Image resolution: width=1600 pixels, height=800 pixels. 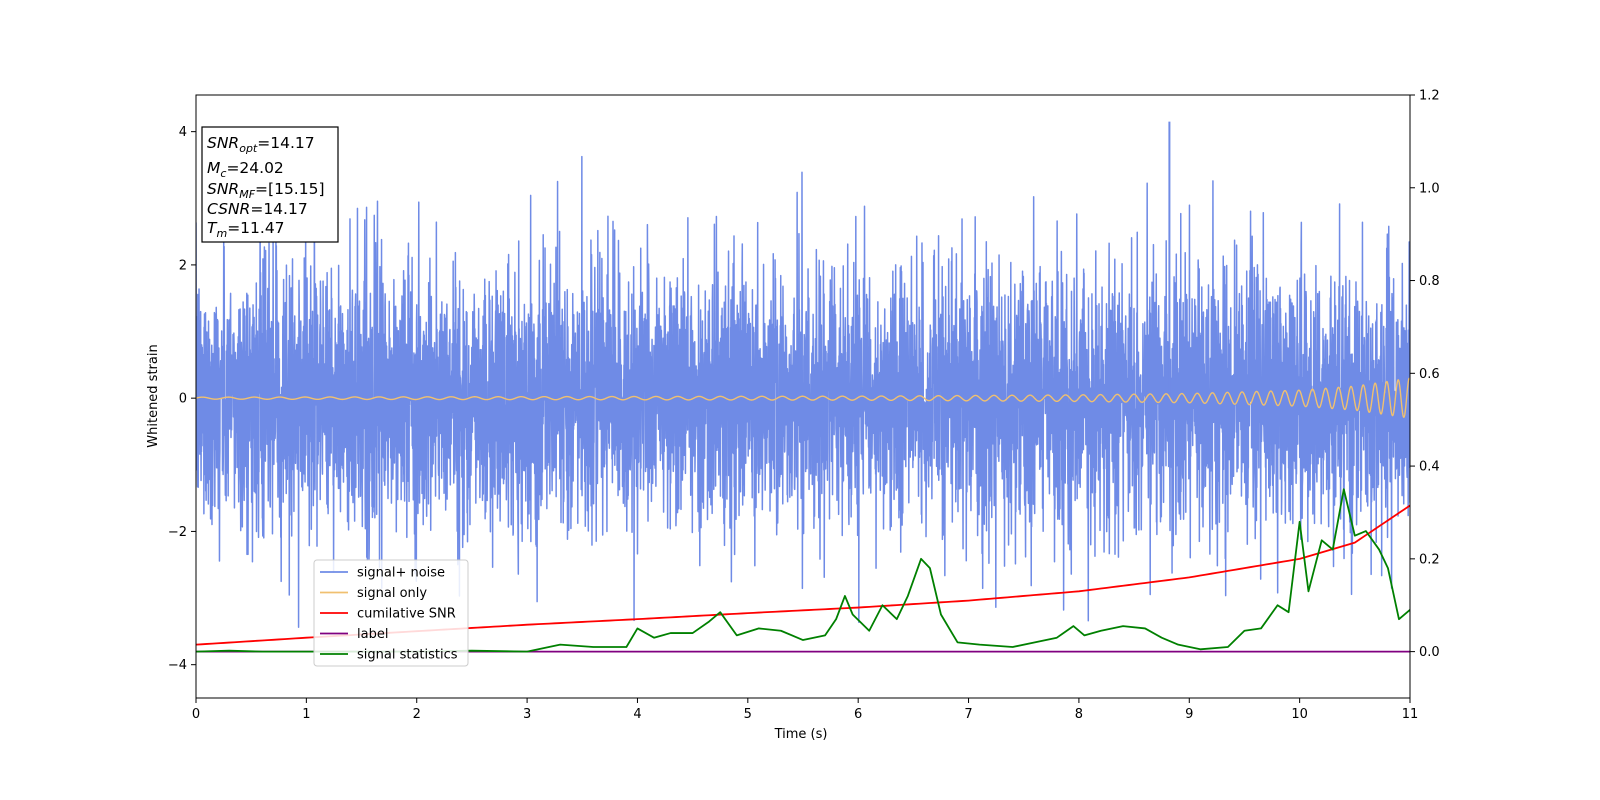 I want to click on y-right-tick-label: 0.2, so click(x=1429, y=559).